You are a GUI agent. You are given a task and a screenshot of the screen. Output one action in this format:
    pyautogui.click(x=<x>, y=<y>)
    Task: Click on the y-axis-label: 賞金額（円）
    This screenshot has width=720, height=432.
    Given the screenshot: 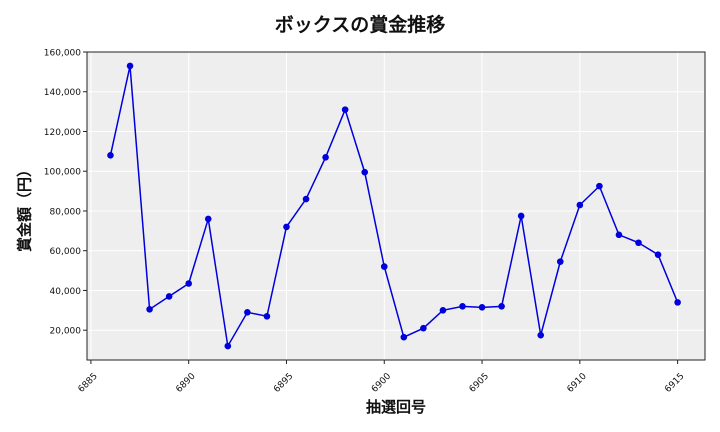 What is the action you would take?
    pyautogui.click(x=24, y=207)
    